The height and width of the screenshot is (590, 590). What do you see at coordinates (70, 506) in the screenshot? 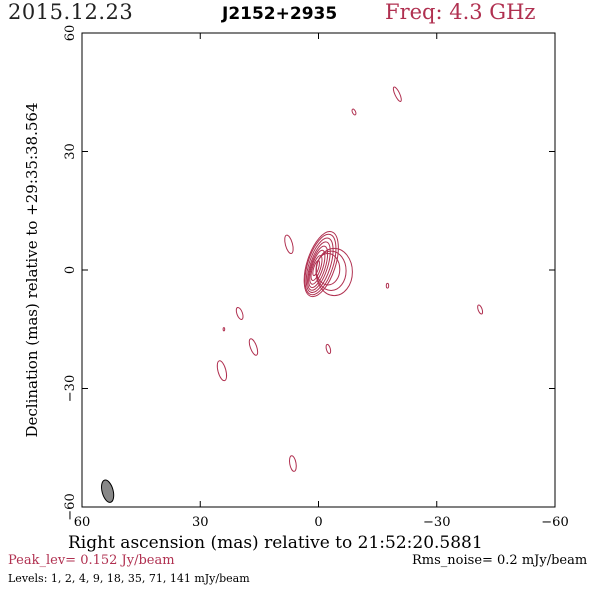
I see `y-tick-label: −60` at bounding box center [70, 506].